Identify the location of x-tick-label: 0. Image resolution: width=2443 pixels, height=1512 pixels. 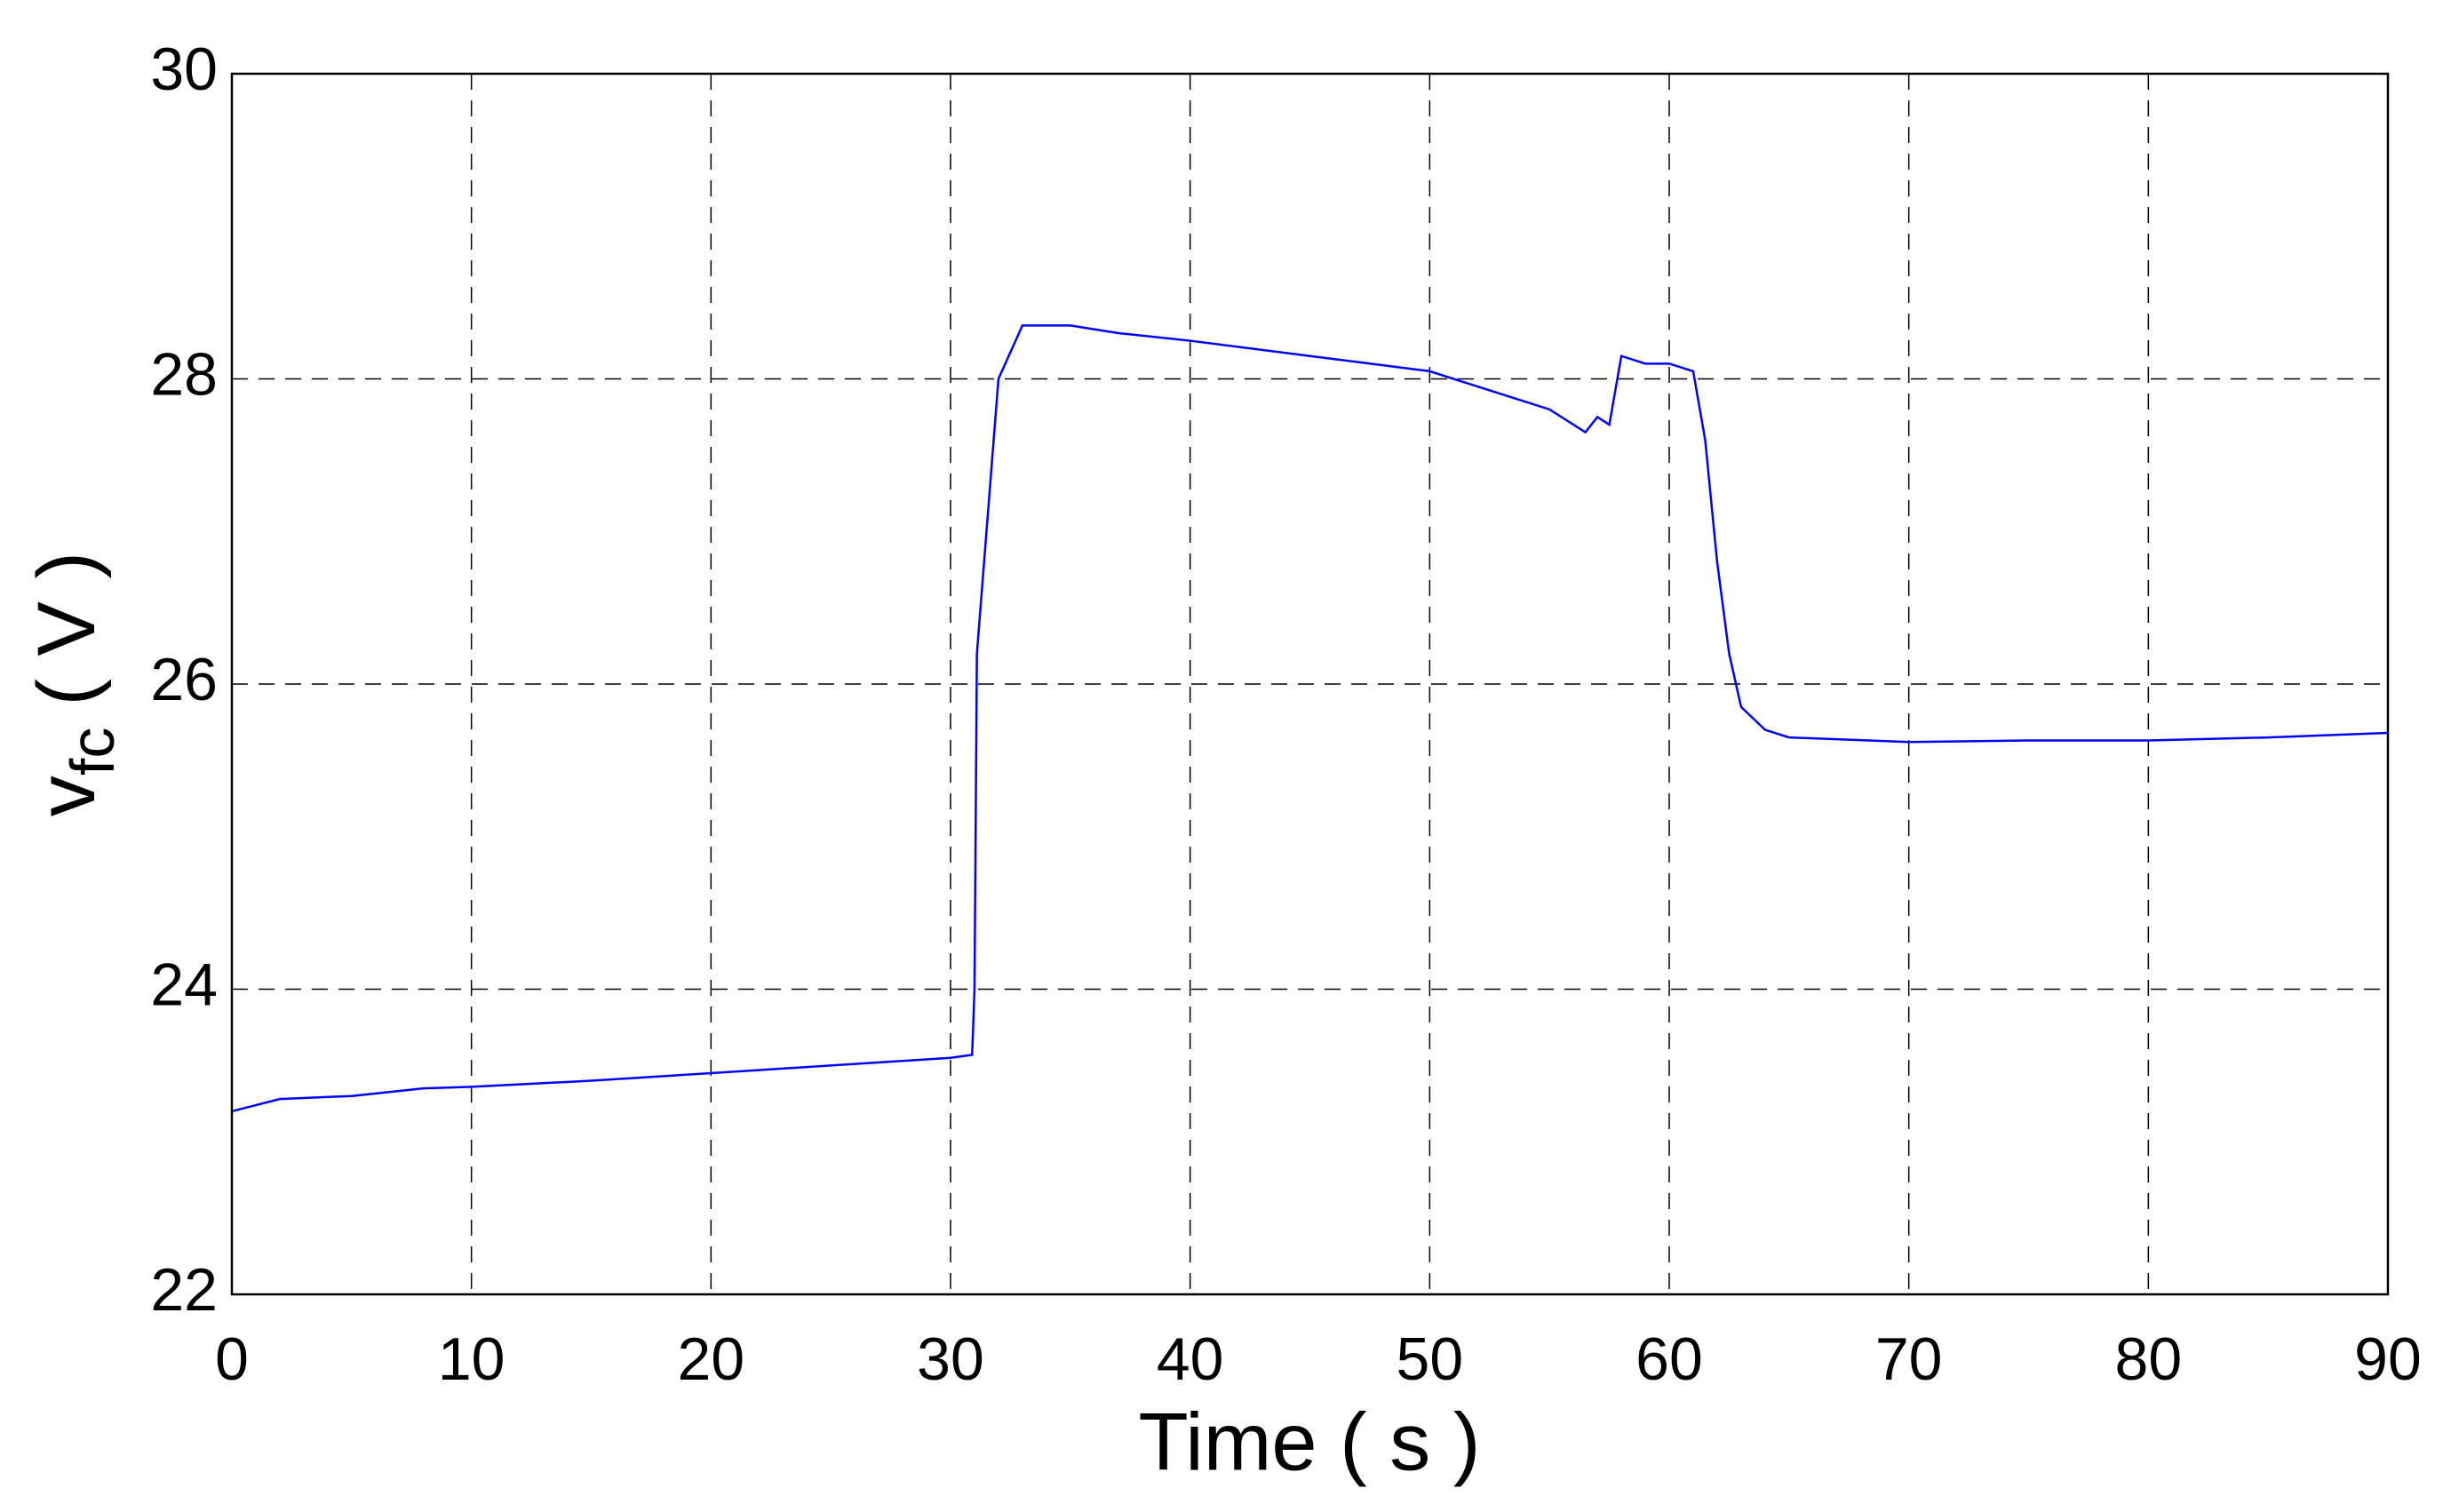
(232, 1359).